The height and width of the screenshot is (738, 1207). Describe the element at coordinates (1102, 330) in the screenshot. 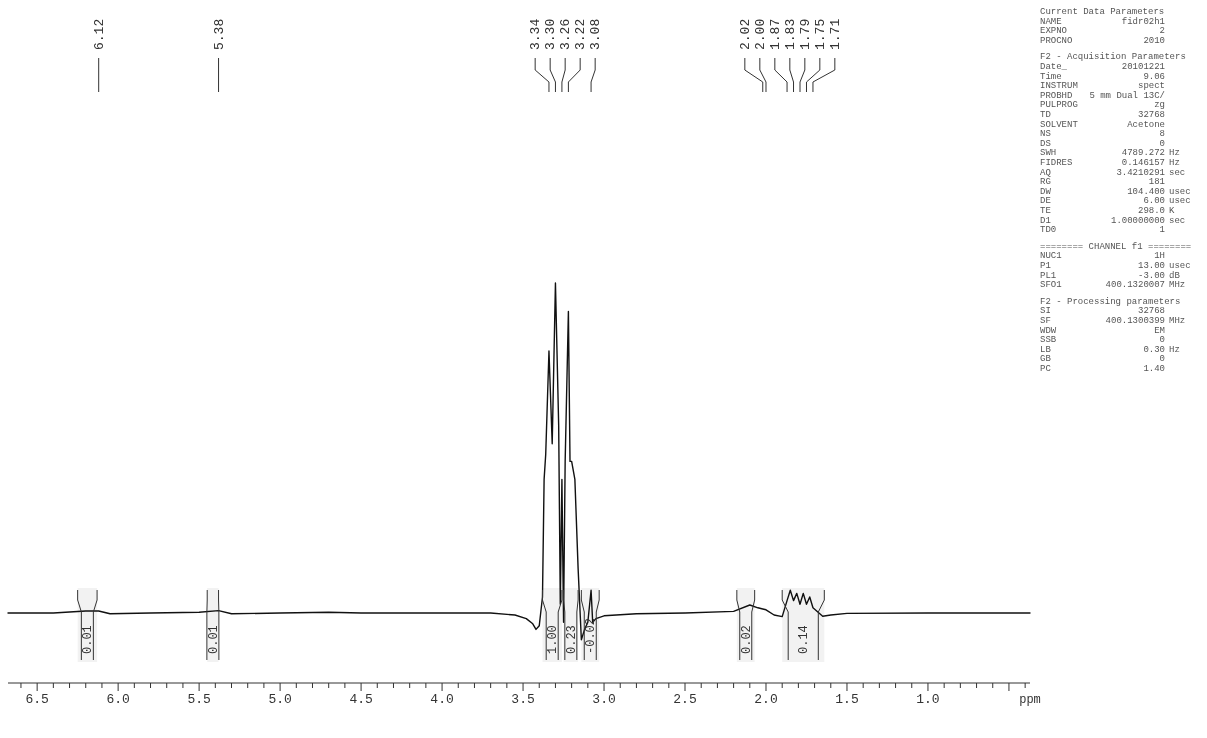

I see `text: WDW EM` at that location.